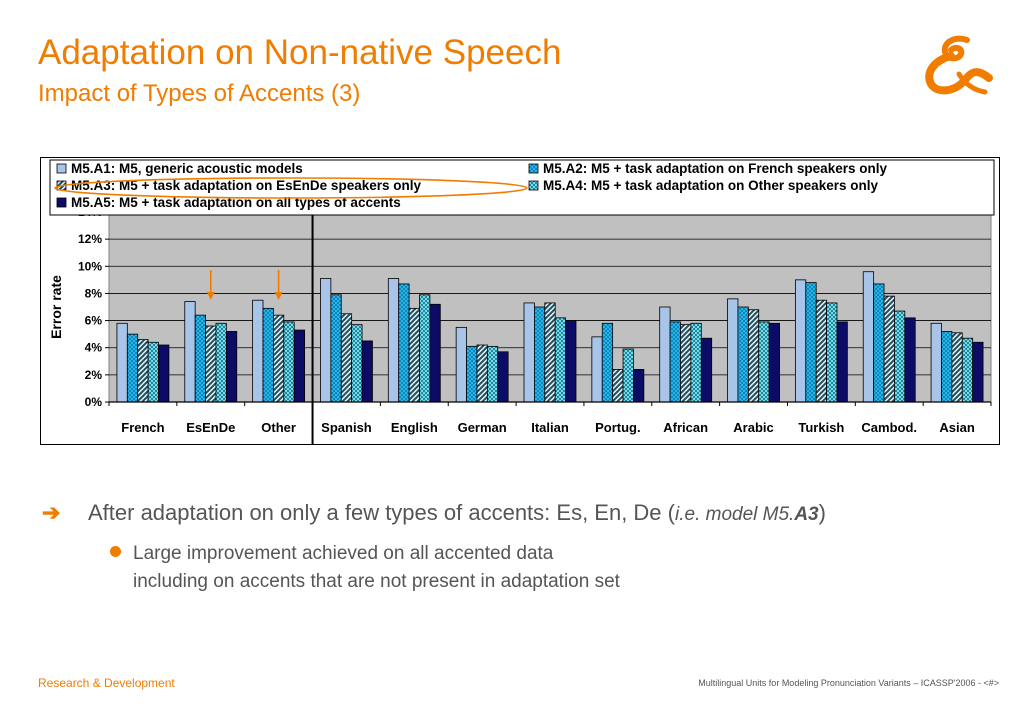  Describe the element at coordinates (889, 427) in the screenshot. I see `x-tick-label: Cambod.` at that location.